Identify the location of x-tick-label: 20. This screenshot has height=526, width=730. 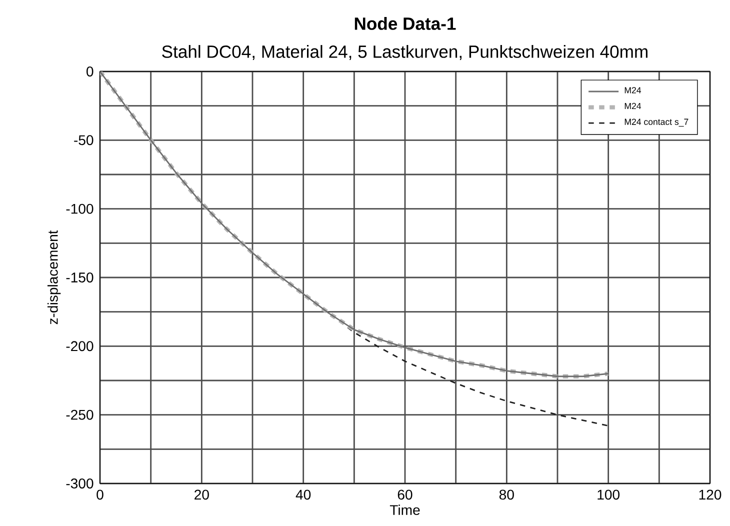
(201, 495).